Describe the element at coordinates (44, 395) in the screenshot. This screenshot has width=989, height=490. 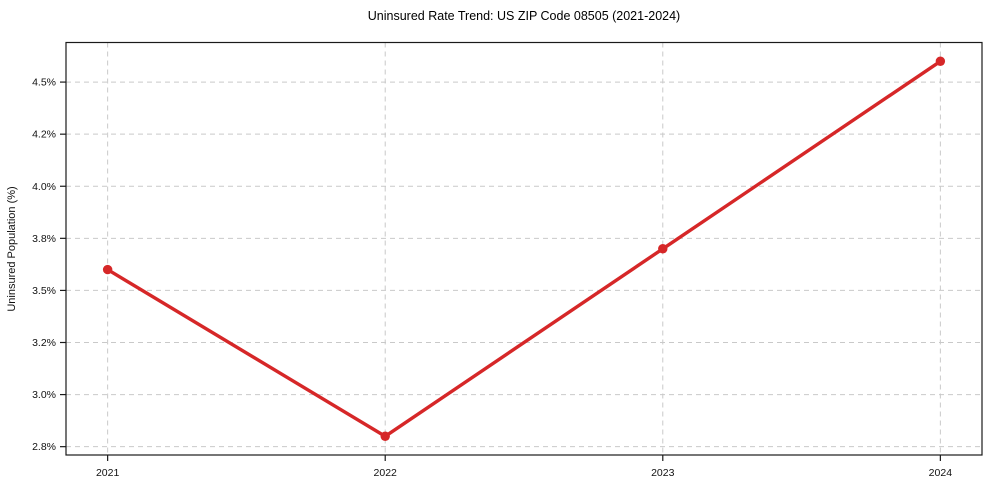
I see `y-tick-label: 3.0%` at that location.